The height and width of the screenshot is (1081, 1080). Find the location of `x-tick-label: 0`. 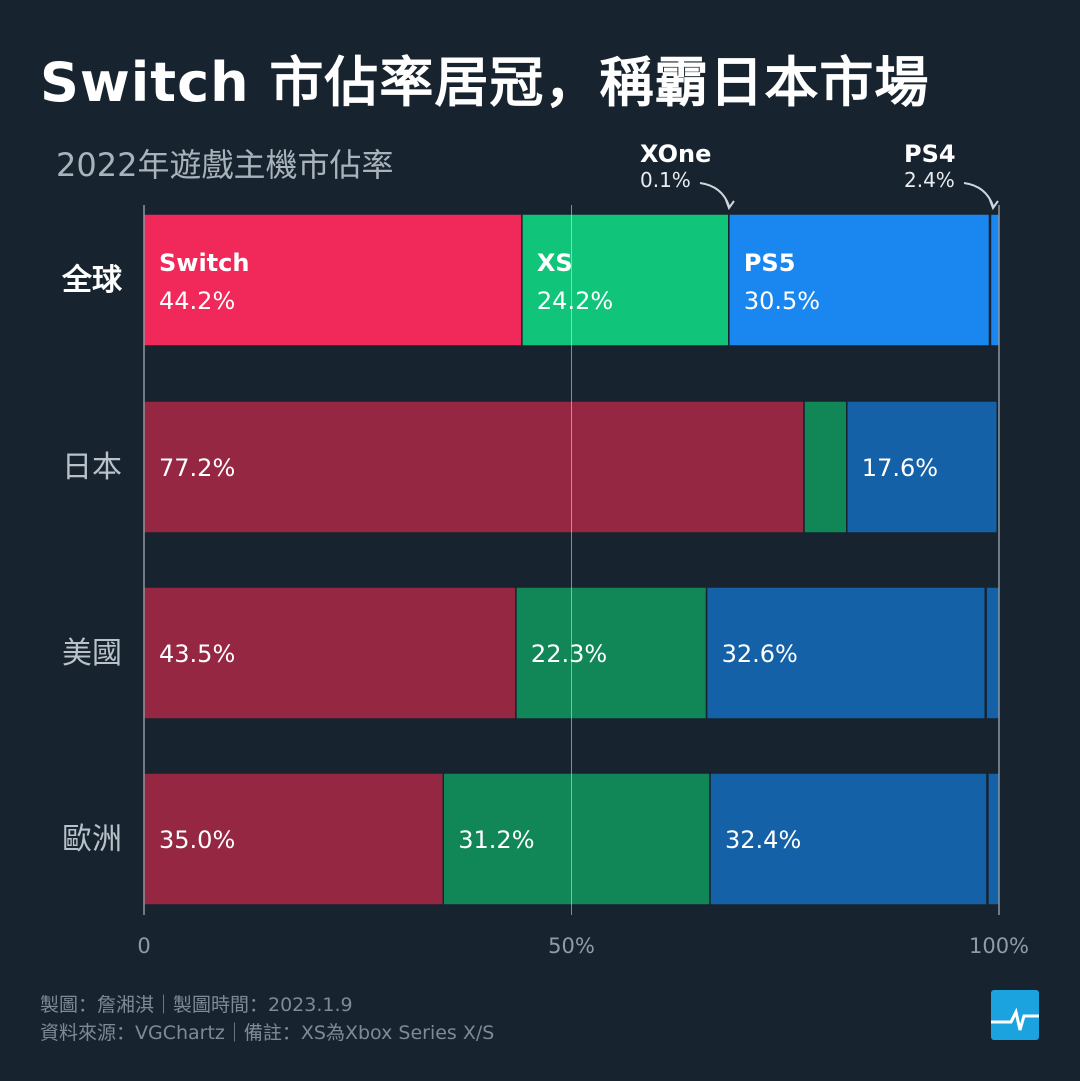

x-tick-label: 0 is located at coordinates (143, 946).